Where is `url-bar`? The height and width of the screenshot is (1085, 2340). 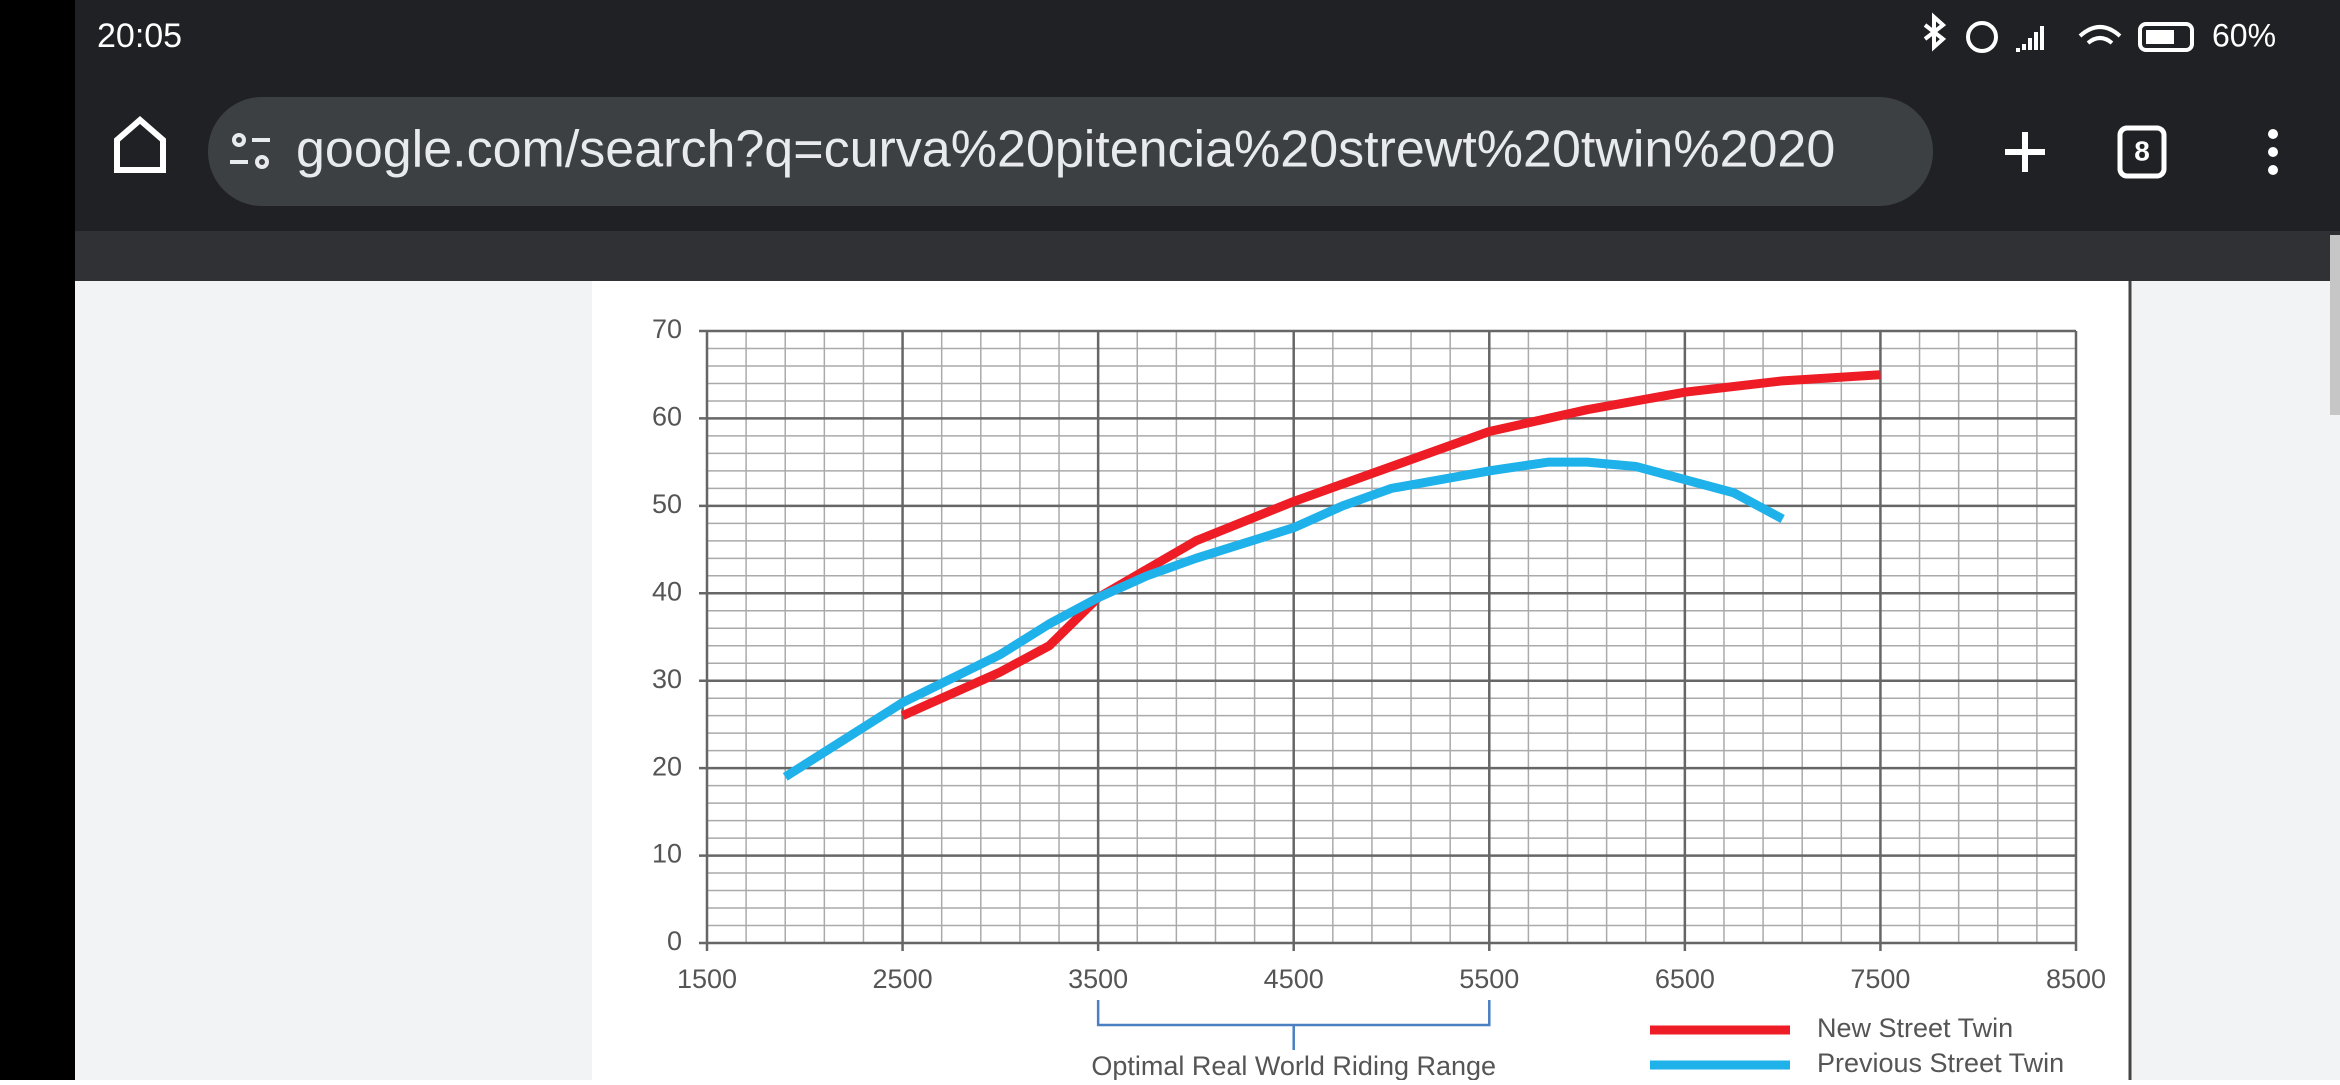 url-bar is located at coordinates (1070, 151).